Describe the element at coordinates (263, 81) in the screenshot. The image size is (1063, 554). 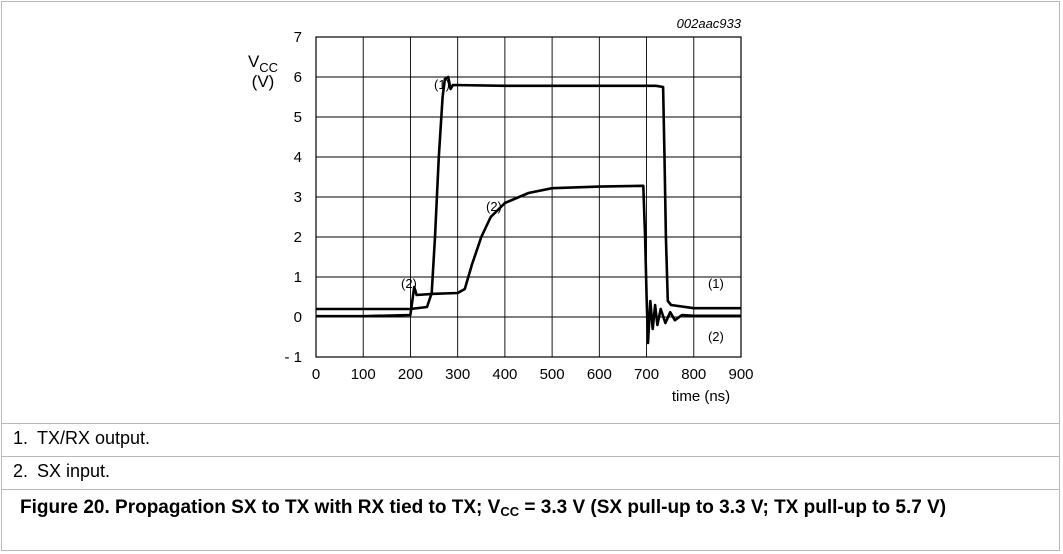
I see `y-axis-unit: (V)` at that location.